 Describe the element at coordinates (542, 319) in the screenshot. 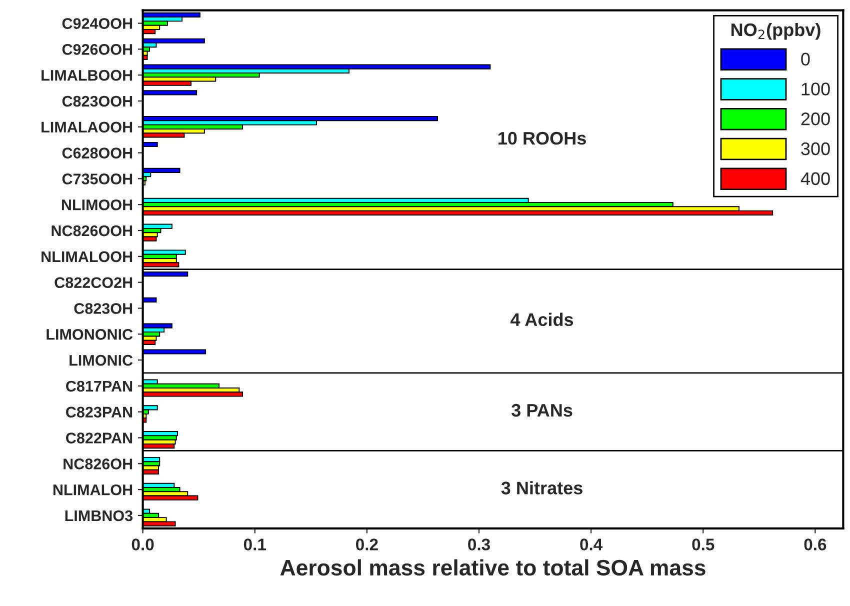

I see `annotation: 4 Acids` at that location.